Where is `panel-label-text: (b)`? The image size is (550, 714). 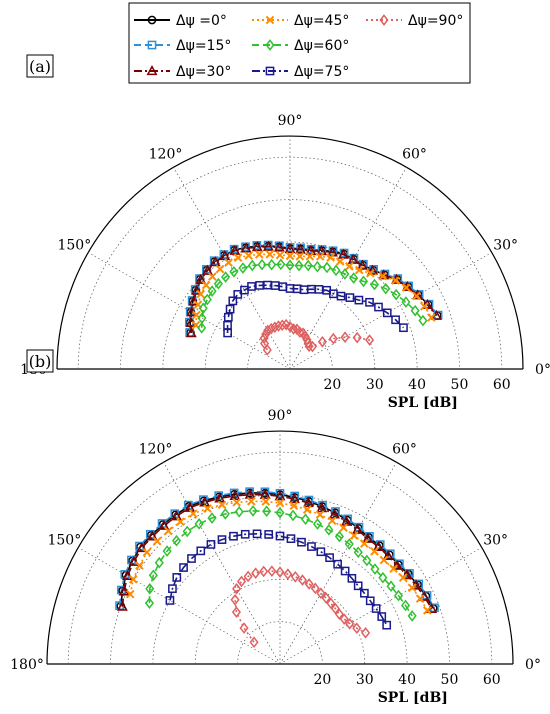 panel-label-text: (b) is located at coordinates (40, 361).